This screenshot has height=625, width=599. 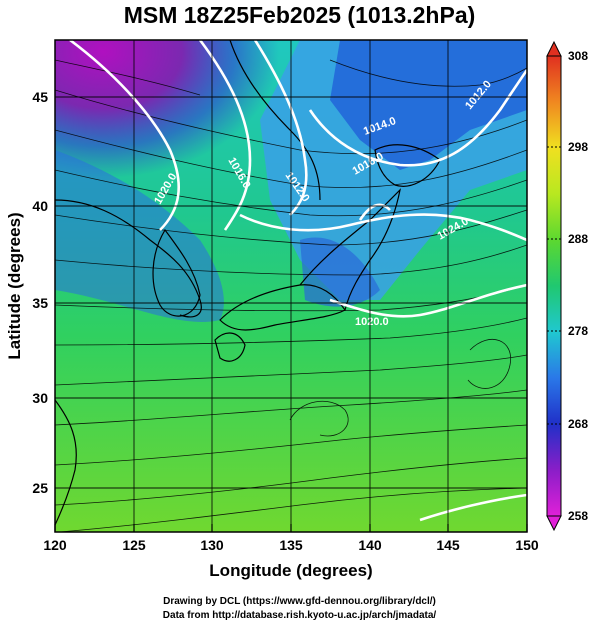 I want to click on colorbar-tick-label: 278, so click(x=578, y=331).